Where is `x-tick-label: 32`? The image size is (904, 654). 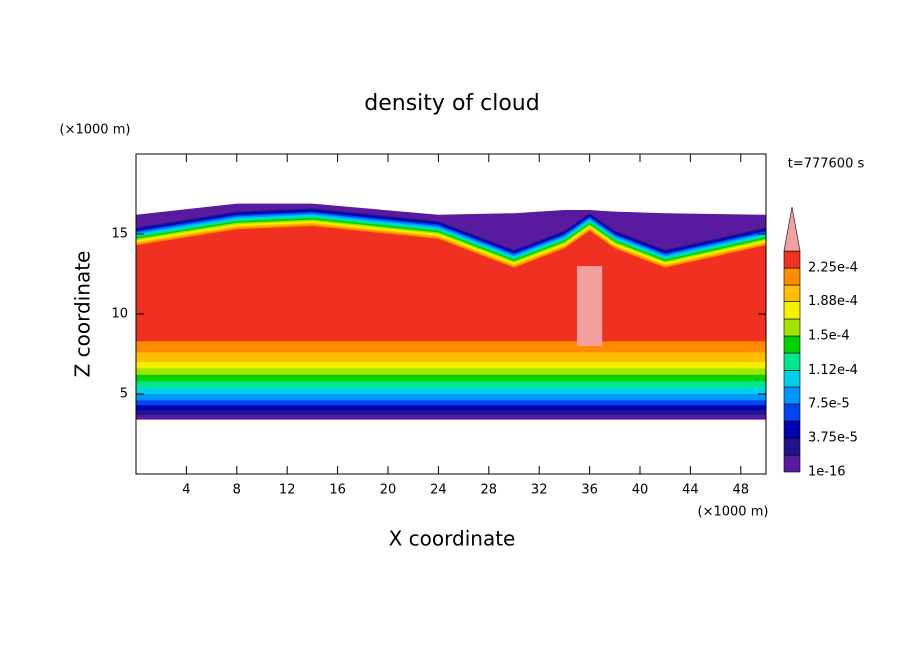 x-tick-label: 32 is located at coordinates (539, 490).